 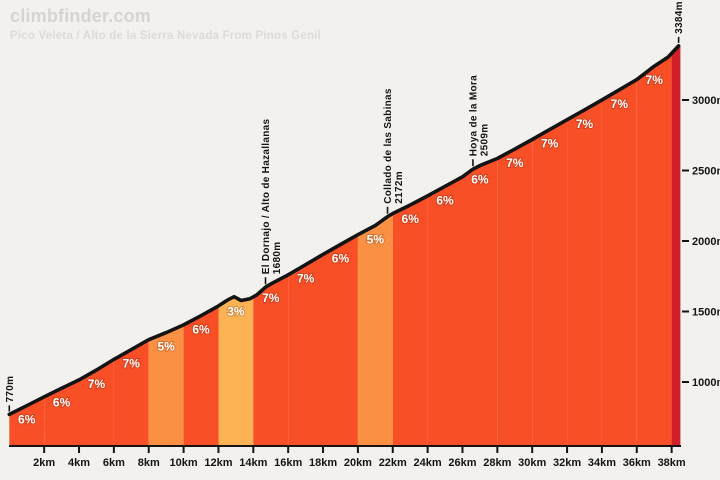 What do you see at coordinates (602, 463) in the screenshot?
I see `x-tick-label: 34km` at bounding box center [602, 463].